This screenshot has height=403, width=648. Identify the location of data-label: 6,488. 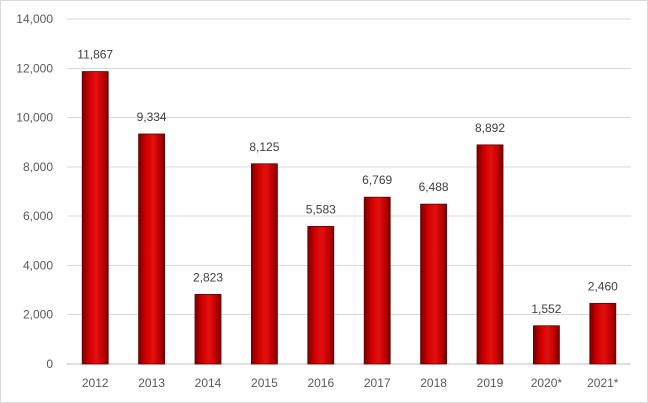
(434, 187).